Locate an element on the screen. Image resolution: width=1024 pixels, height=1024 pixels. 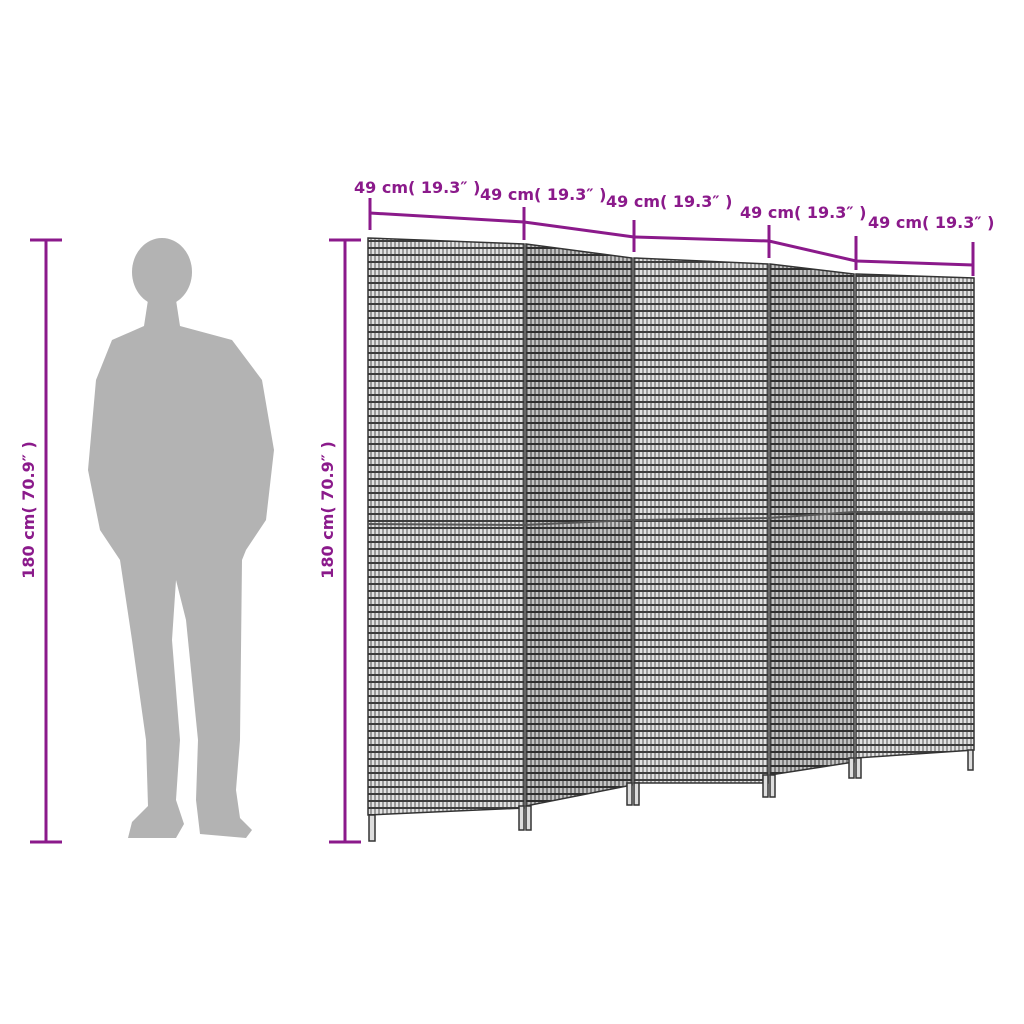
width-dimension is located at coordinates (671, 237).